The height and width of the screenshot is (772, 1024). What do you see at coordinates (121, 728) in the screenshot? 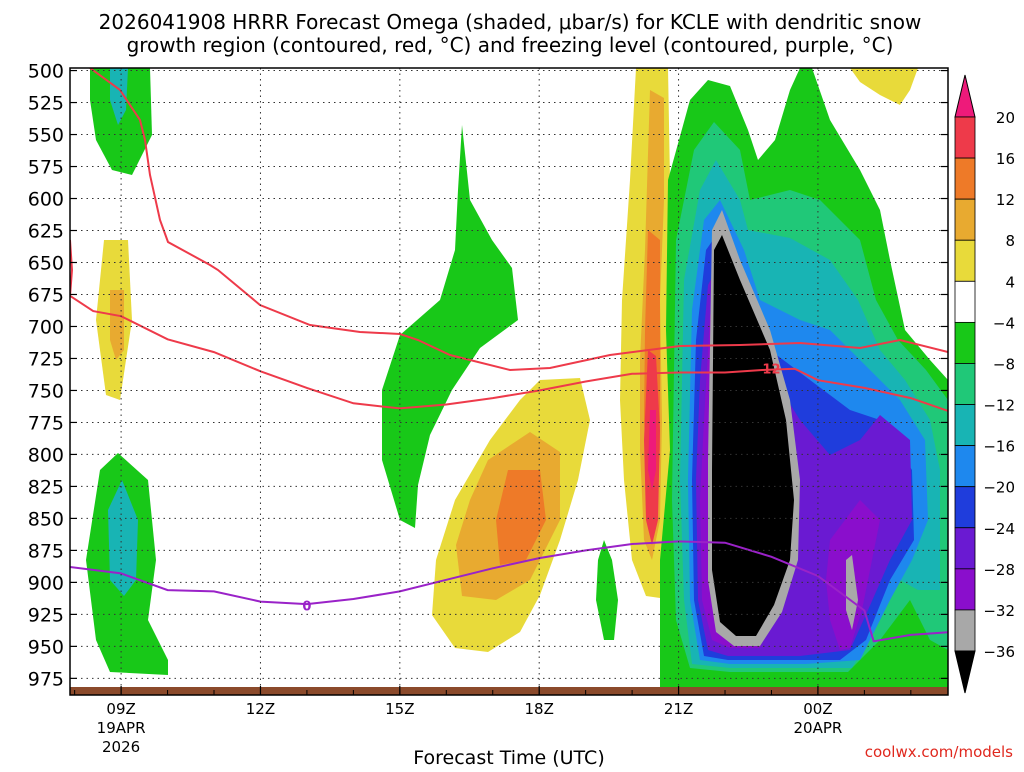
I see `x-tick-date: 19APR` at bounding box center [121, 728].